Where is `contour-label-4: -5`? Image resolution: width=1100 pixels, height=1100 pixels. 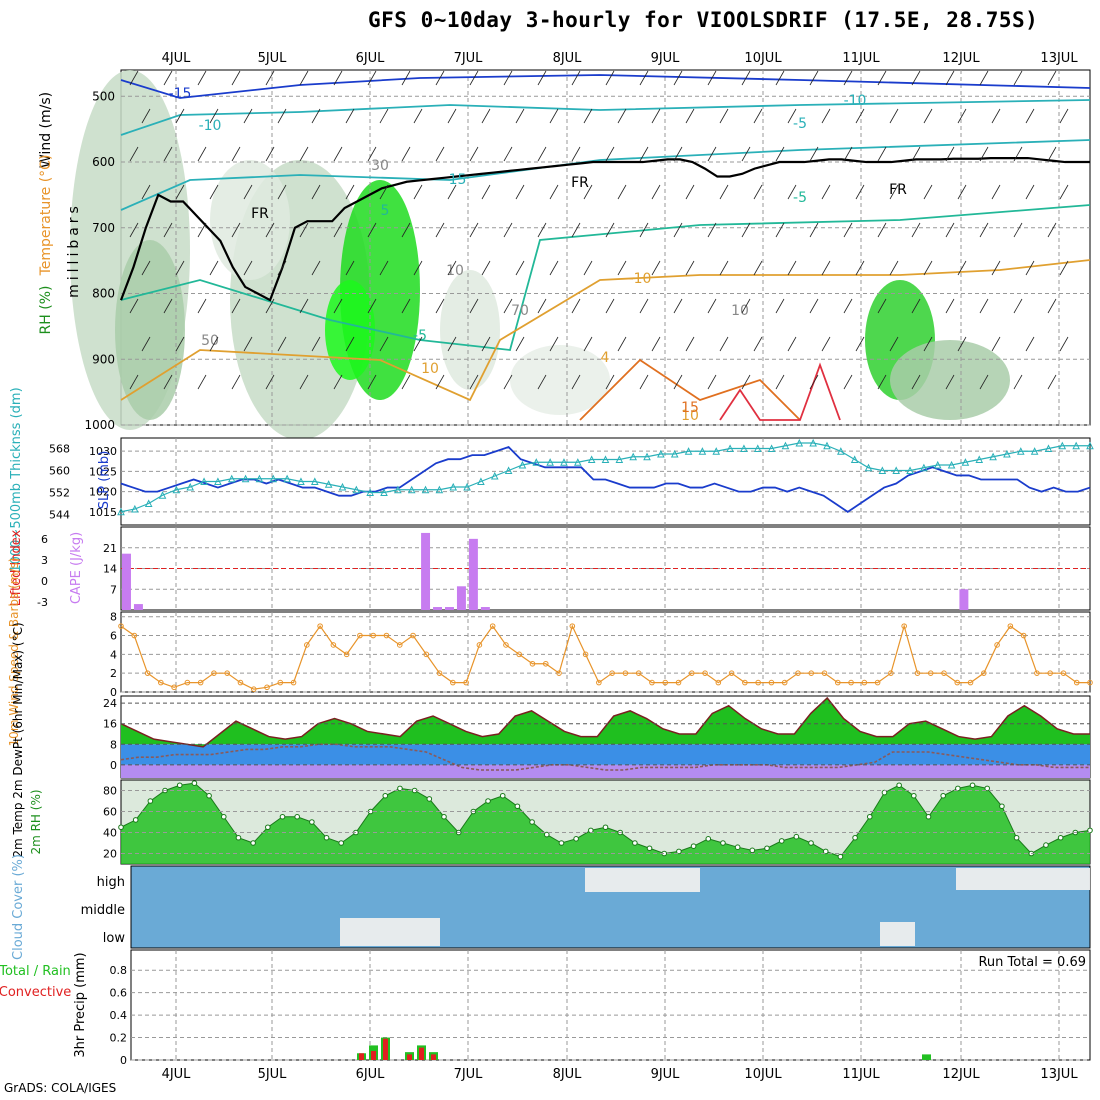 contour-label-4: -5 is located at coordinates (800, 124).